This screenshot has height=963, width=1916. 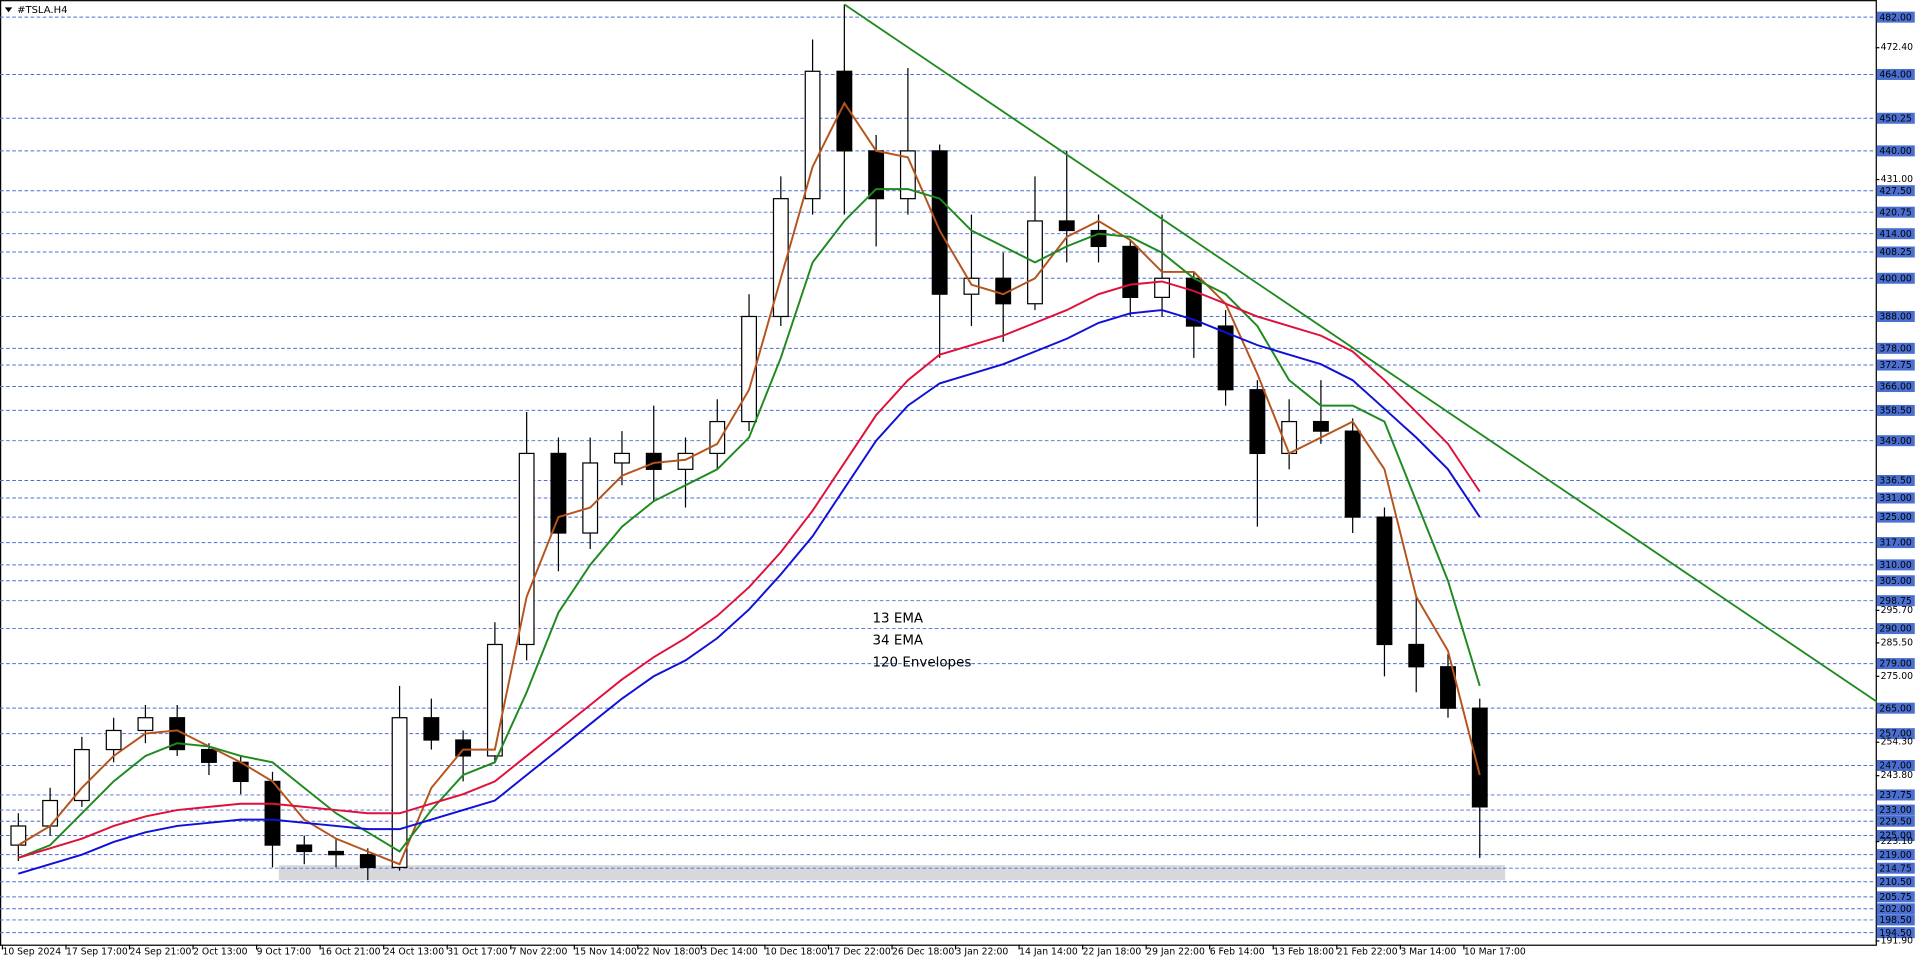 What do you see at coordinates (1895, 565) in the screenshot?
I see `level-label: 310.00` at bounding box center [1895, 565].